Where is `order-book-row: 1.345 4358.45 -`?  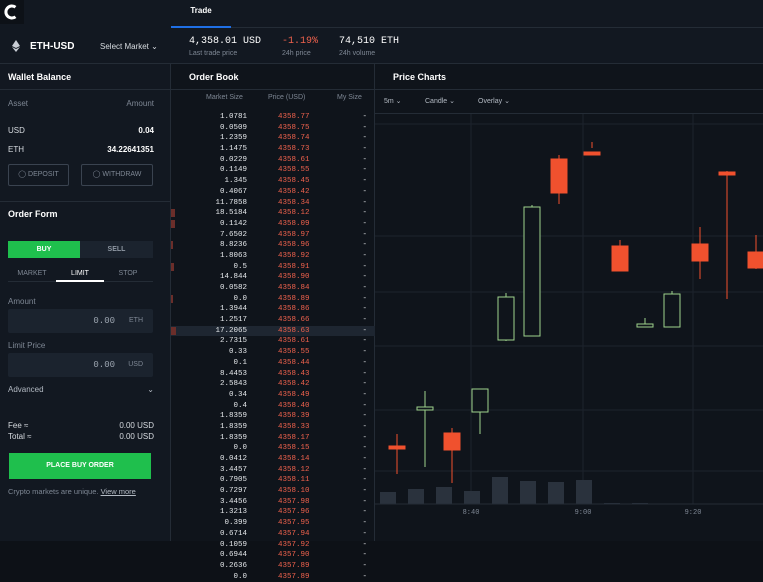 order-book-row: 1.345 4358.45 - is located at coordinates (273, 181).